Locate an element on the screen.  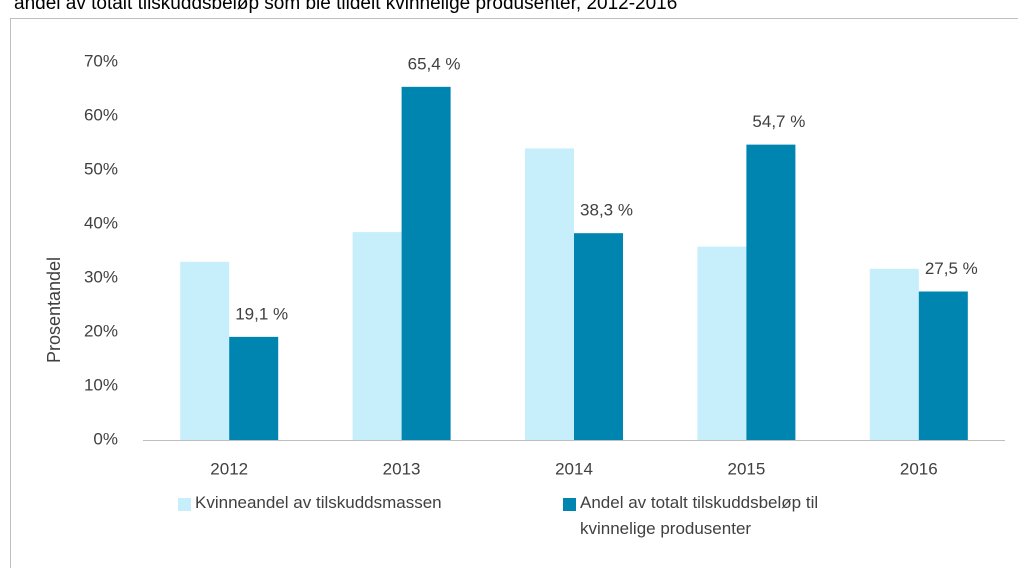
value-label: 19,1 % is located at coordinates (261, 313).